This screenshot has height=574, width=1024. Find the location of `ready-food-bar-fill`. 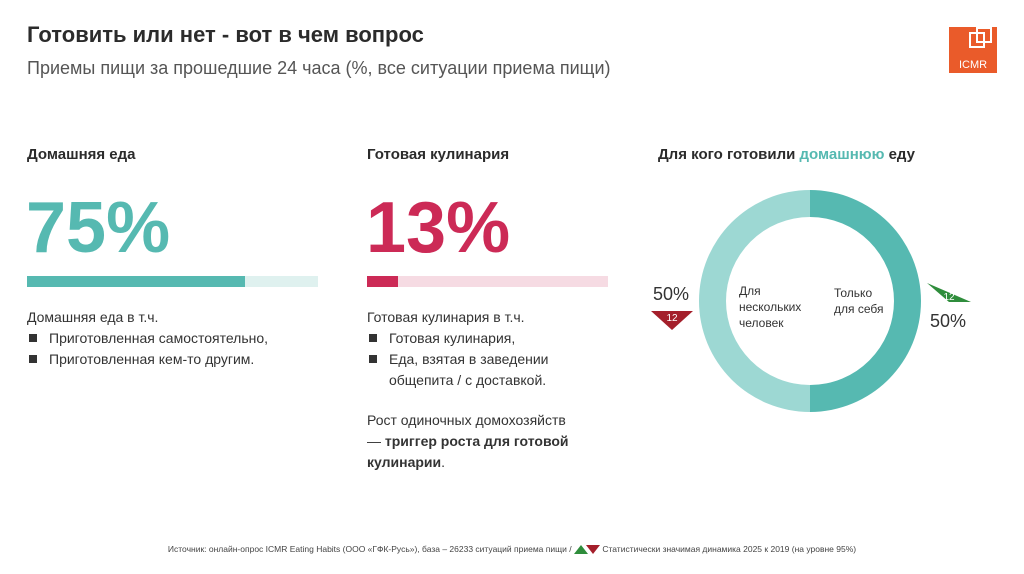

ready-food-bar-fill is located at coordinates (383, 281).